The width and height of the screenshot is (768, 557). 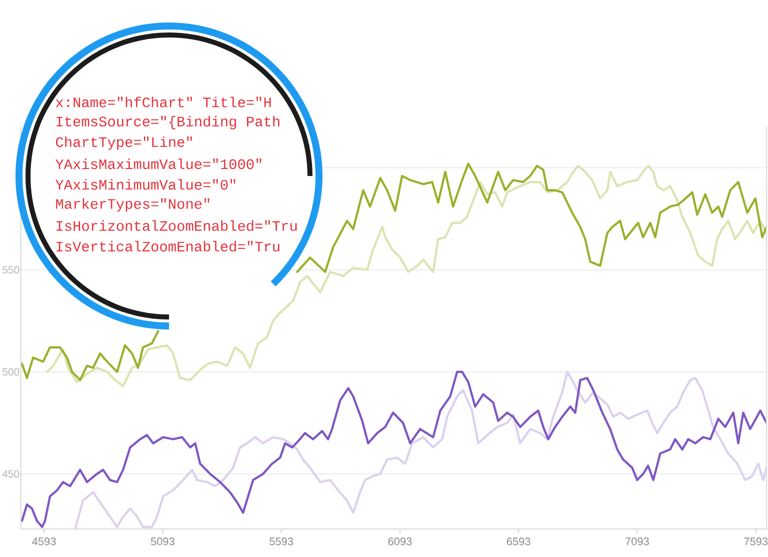 I want to click on annotation: YAxisMinimumValue="0", so click(x=145, y=184).